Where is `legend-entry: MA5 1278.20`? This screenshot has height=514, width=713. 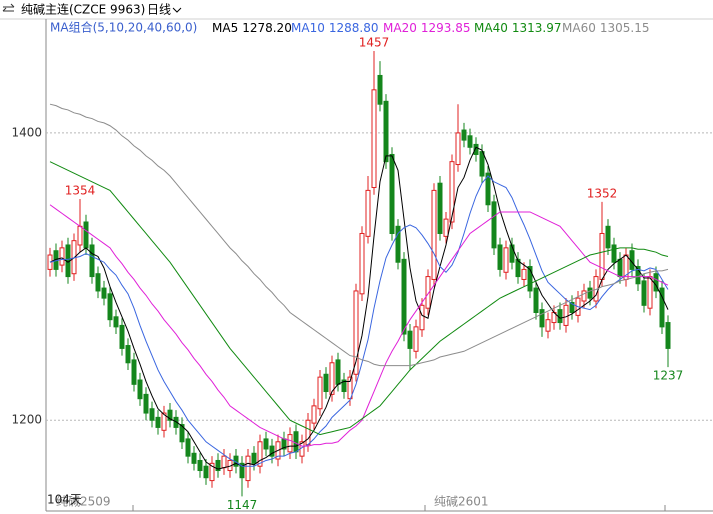
legend-entry: MA5 1278.20 is located at coordinates (252, 28).